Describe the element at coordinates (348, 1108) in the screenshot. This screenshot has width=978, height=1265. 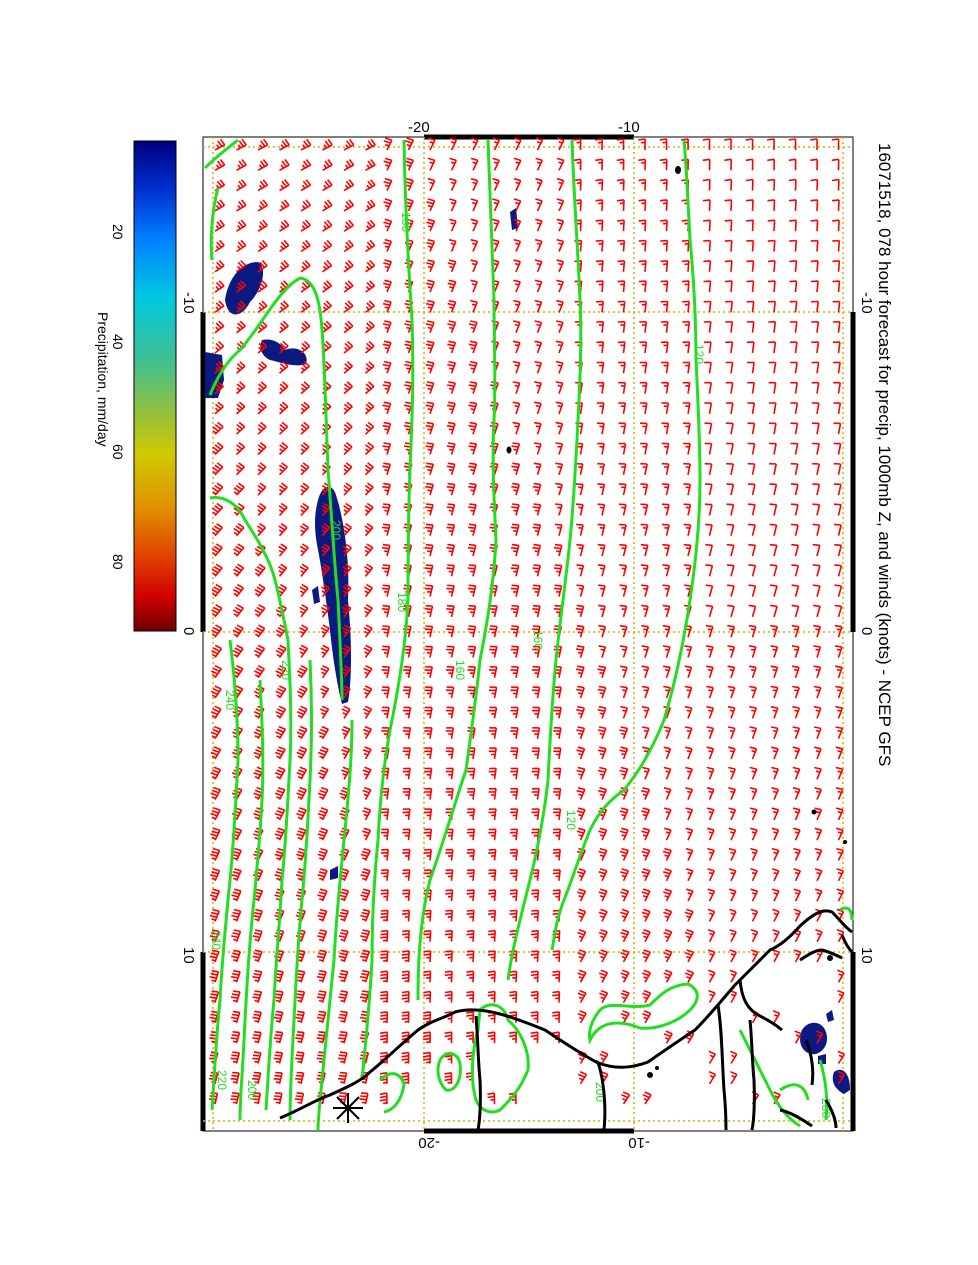
I see `asterisk-marker-icon` at that location.